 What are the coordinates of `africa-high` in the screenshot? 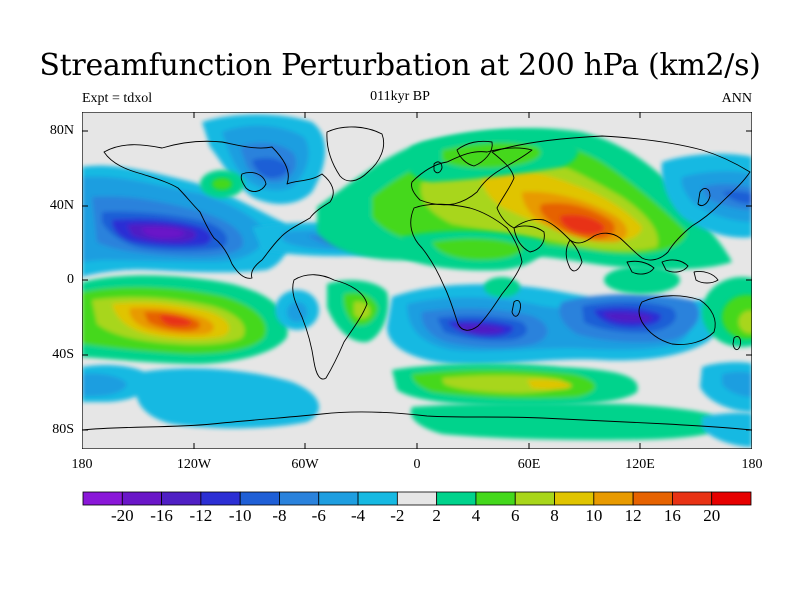 It's located at (473, 250).